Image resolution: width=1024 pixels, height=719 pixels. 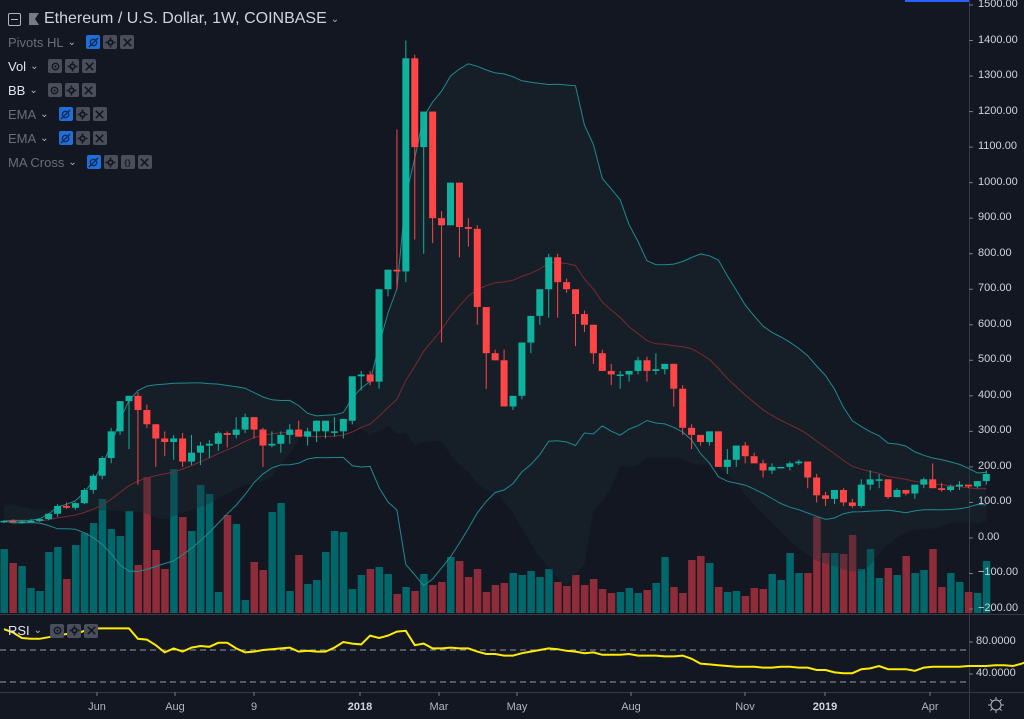 What do you see at coordinates (930, 707) in the screenshot?
I see `time-tick-label: Apr` at bounding box center [930, 707].